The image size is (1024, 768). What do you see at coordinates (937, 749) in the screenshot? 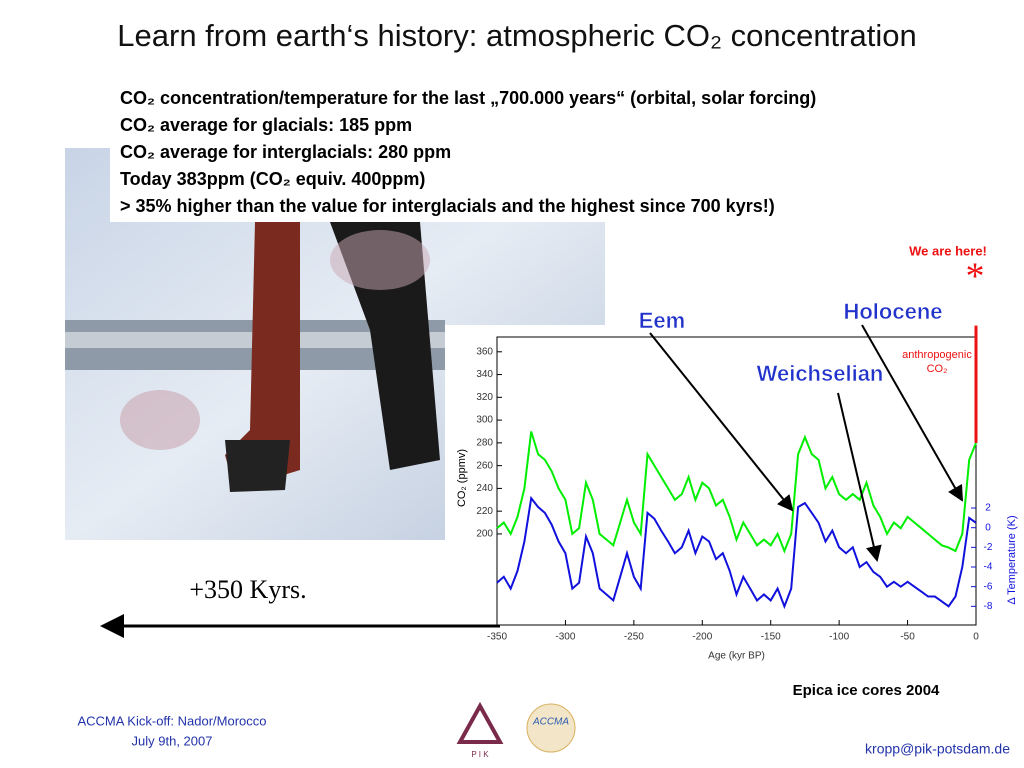
I see `footer-email: kropp@pik-potsdam.de` at bounding box center [937, 749].